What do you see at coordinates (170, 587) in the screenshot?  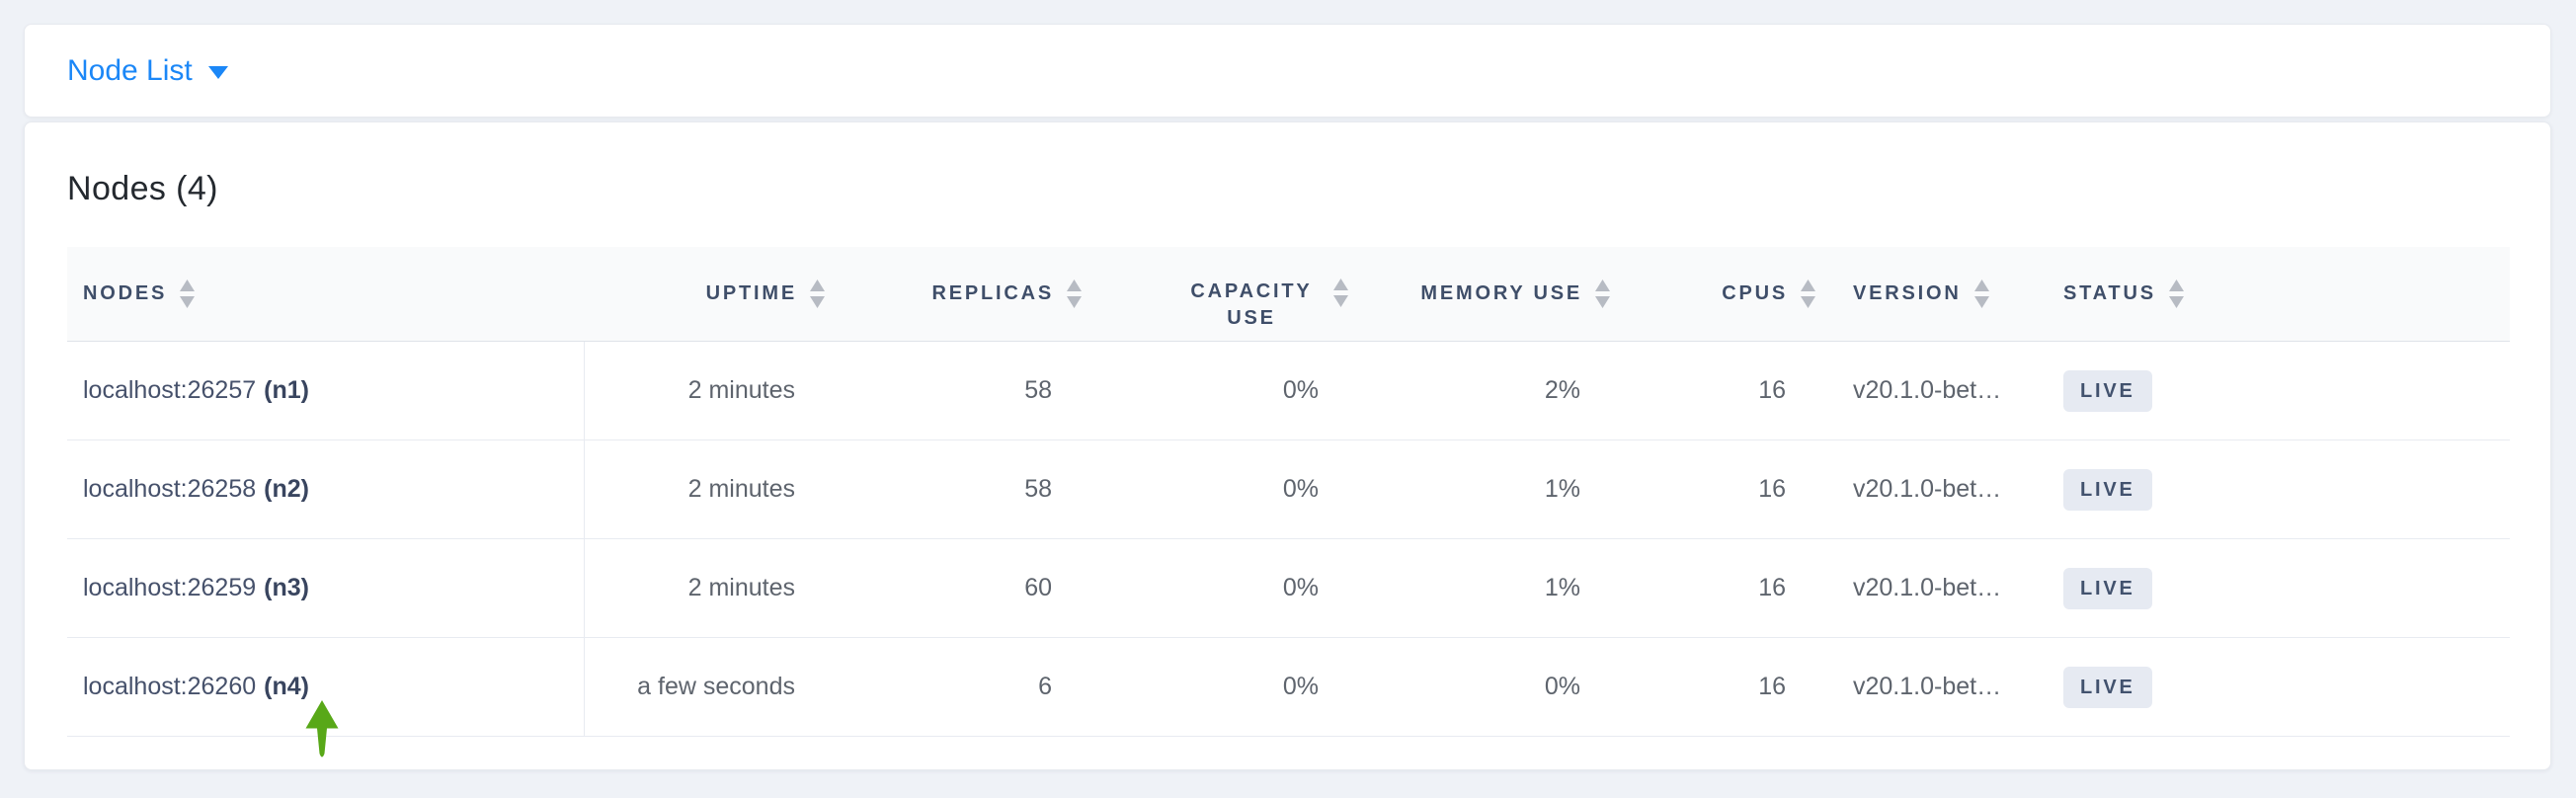 I see `node-address: localhost:26259` at bounding box center [170, 587].